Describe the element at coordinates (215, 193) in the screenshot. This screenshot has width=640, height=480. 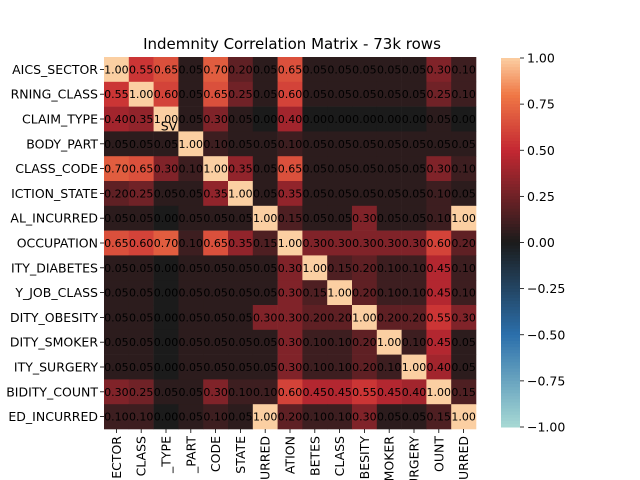
I see `cell-value-label: 0.35` at that location.